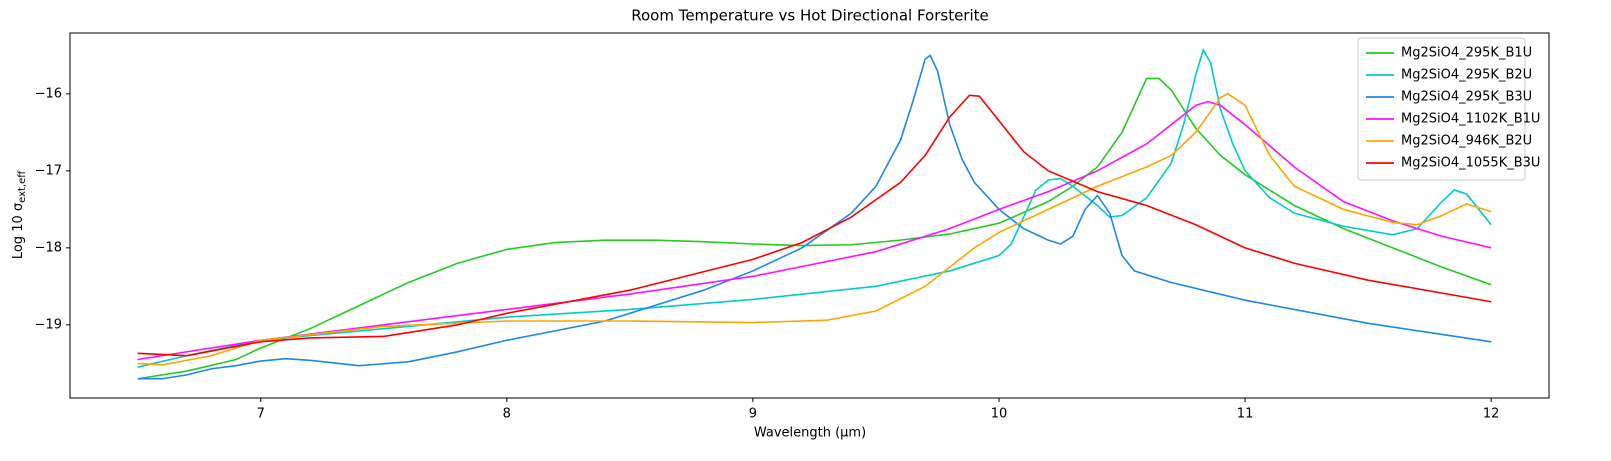 This screenshot has width=1611, height=461. What do you see at coordinates (22, 186) in the screenshot?
I see `y-axis-label-sub: ext,eff` at bounding box center [22, 186].